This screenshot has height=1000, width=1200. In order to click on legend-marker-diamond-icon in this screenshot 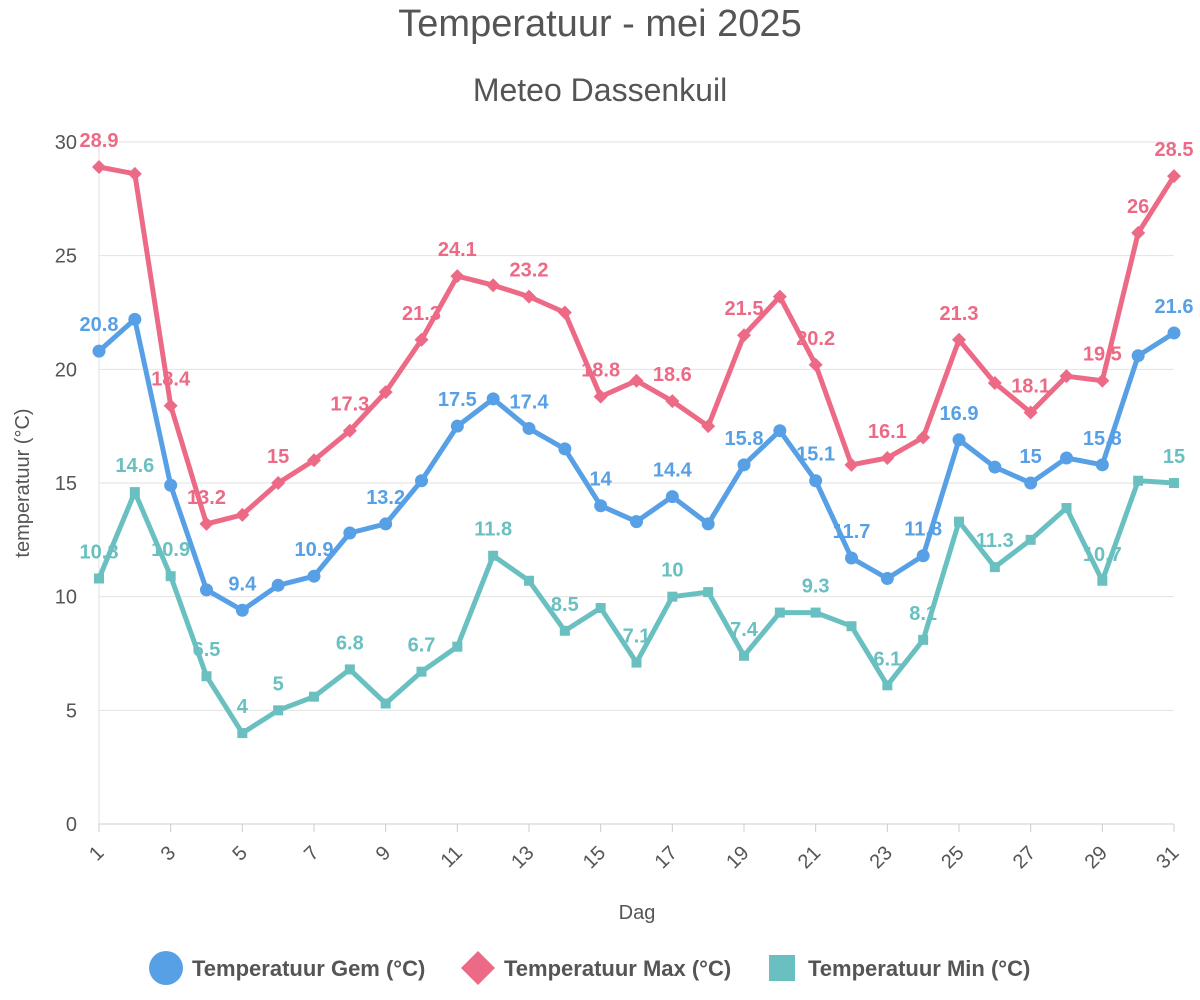, I will do `click(478, 968)`.